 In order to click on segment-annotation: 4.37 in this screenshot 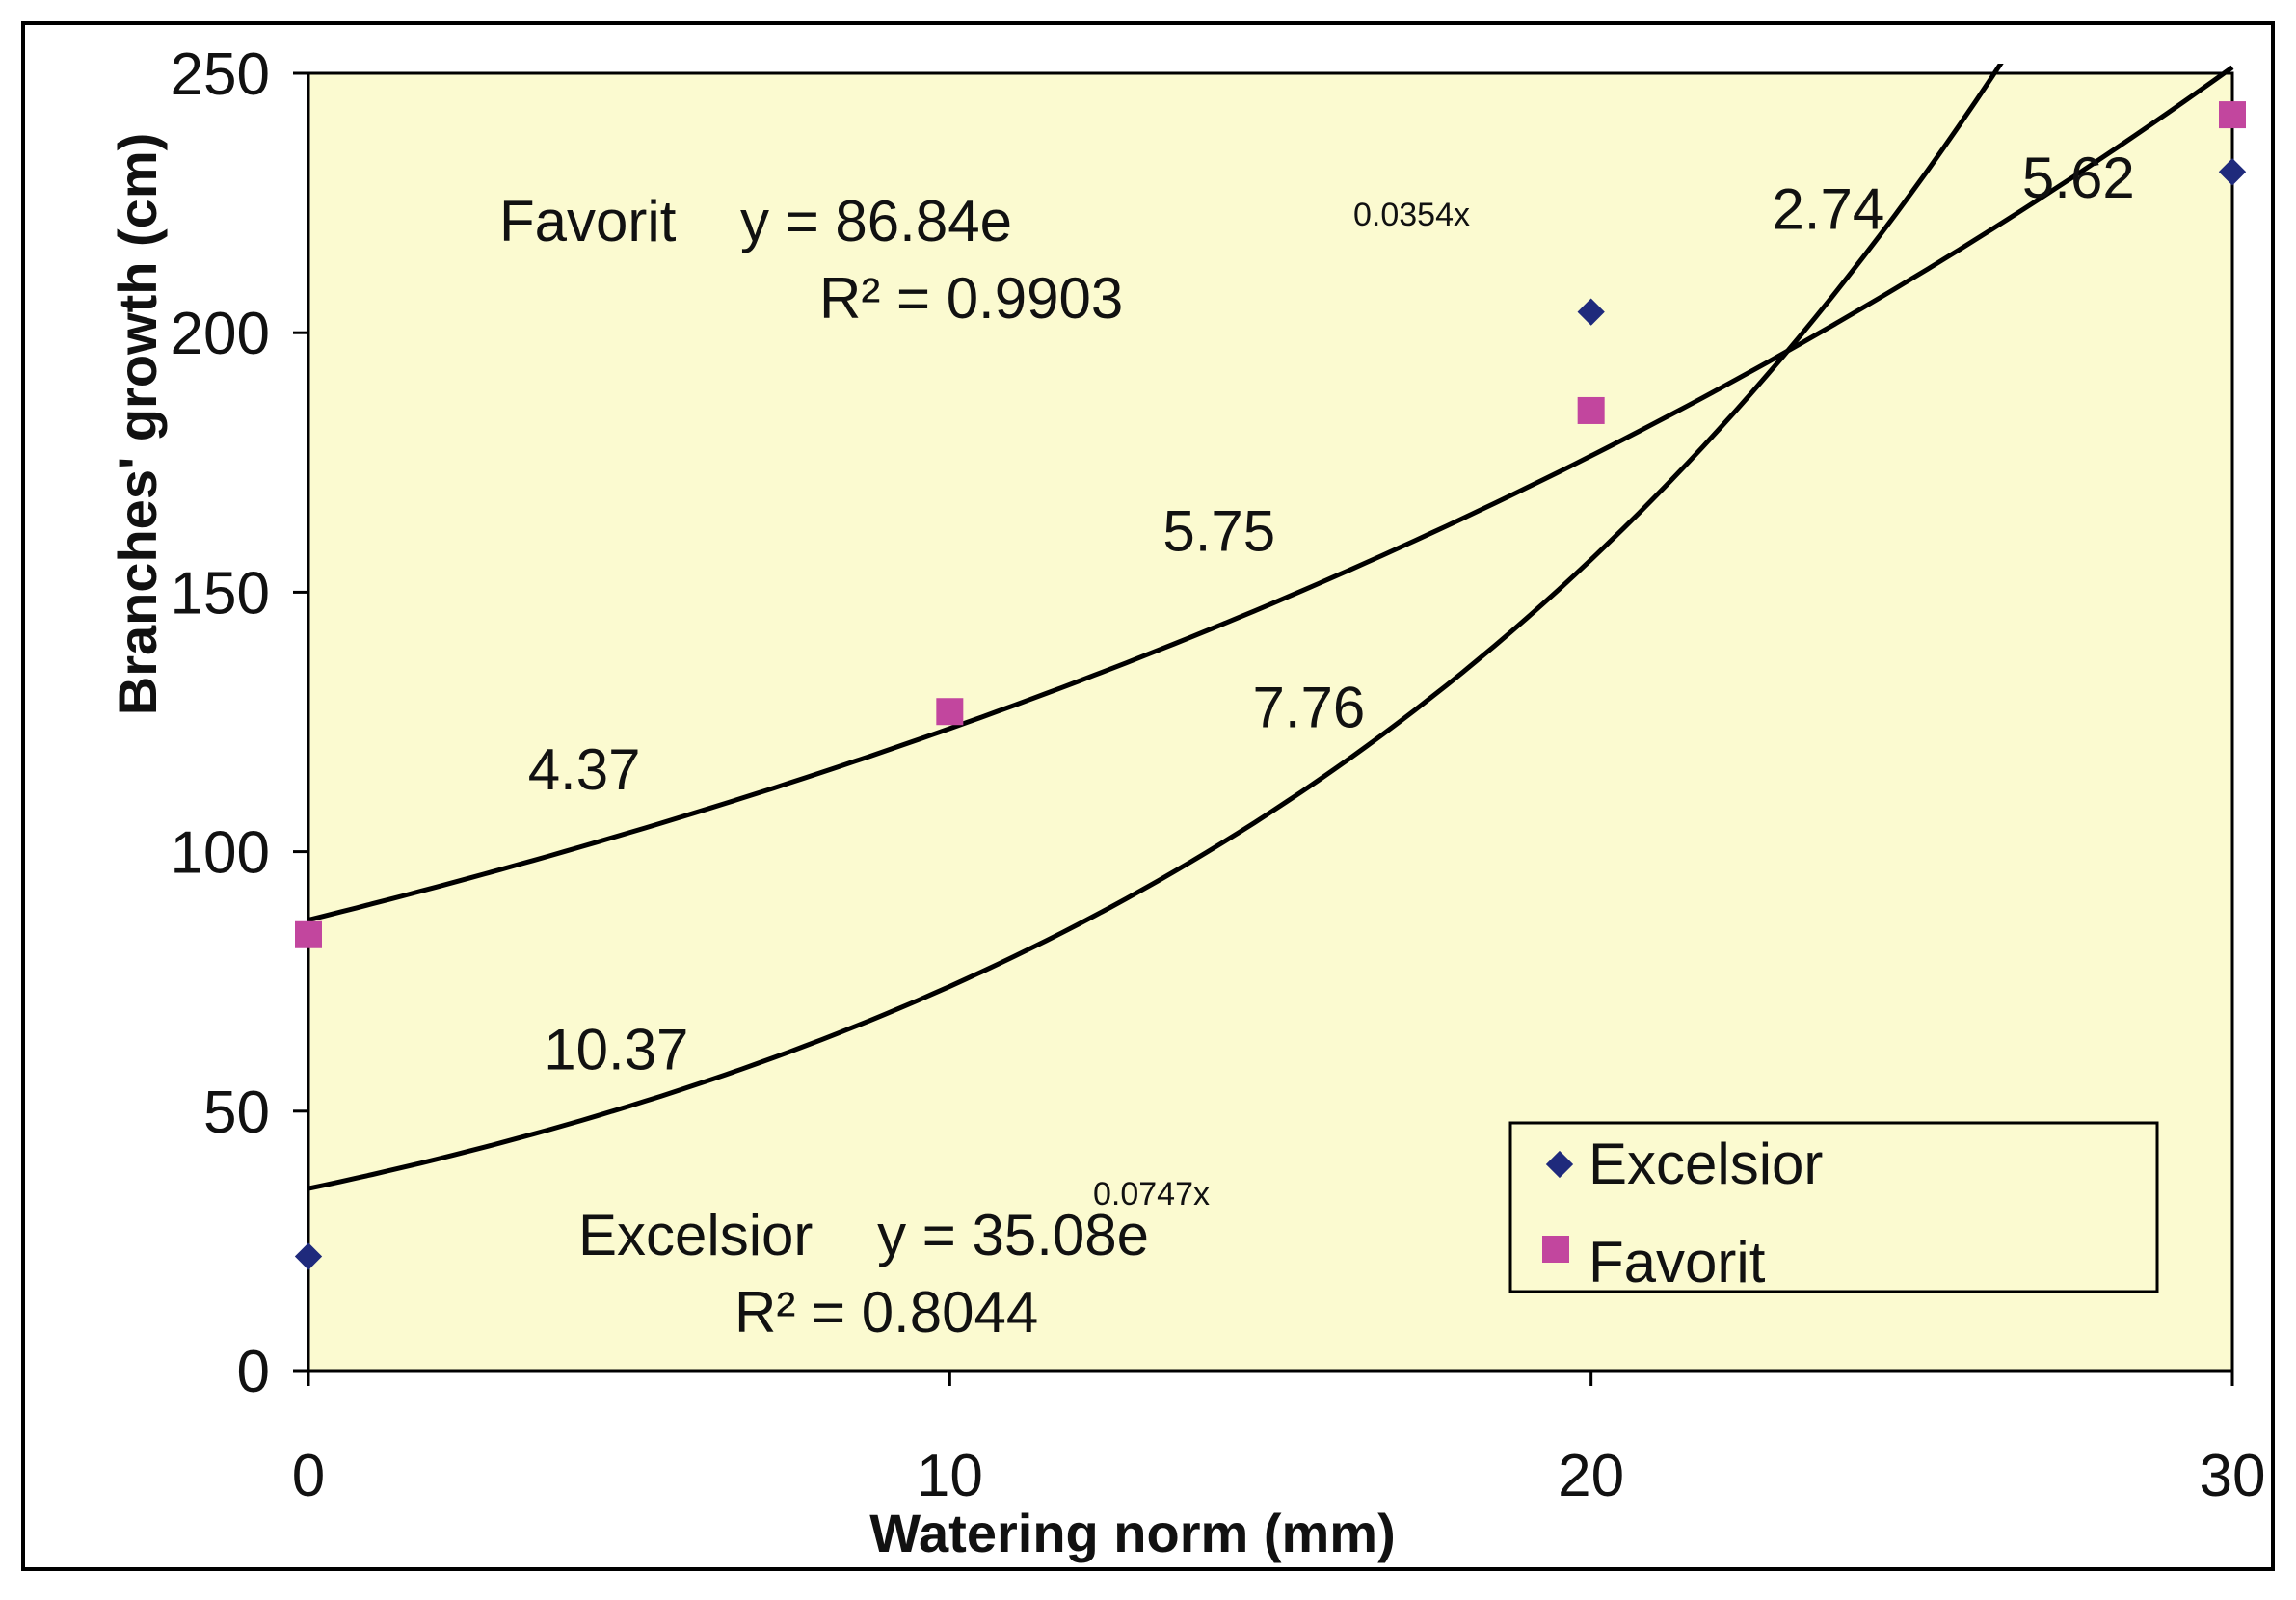, I will do `click(584, 769)`.